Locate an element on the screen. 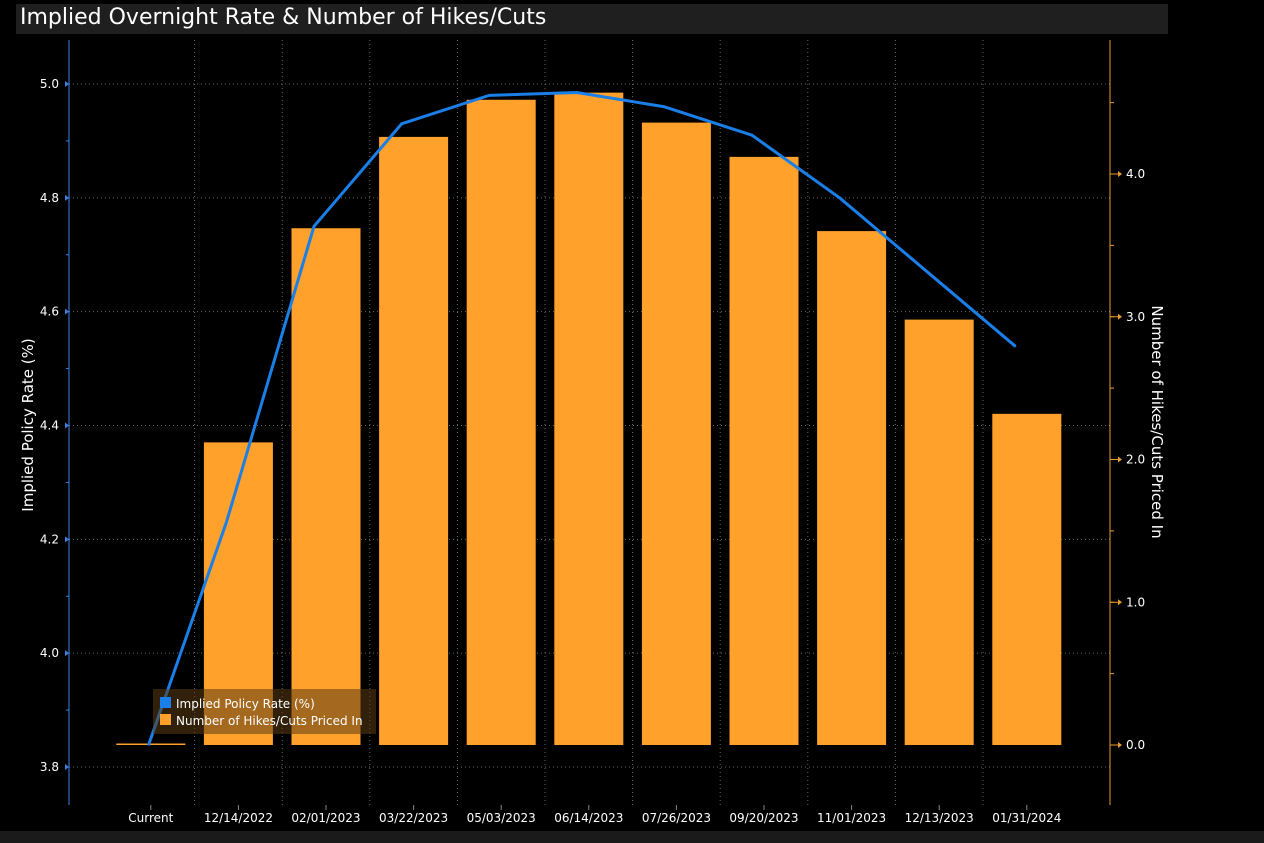 This screenshot has height=843, width=1264. x-tick-label: 06/14/2023 is located at coordinates (588, 818).